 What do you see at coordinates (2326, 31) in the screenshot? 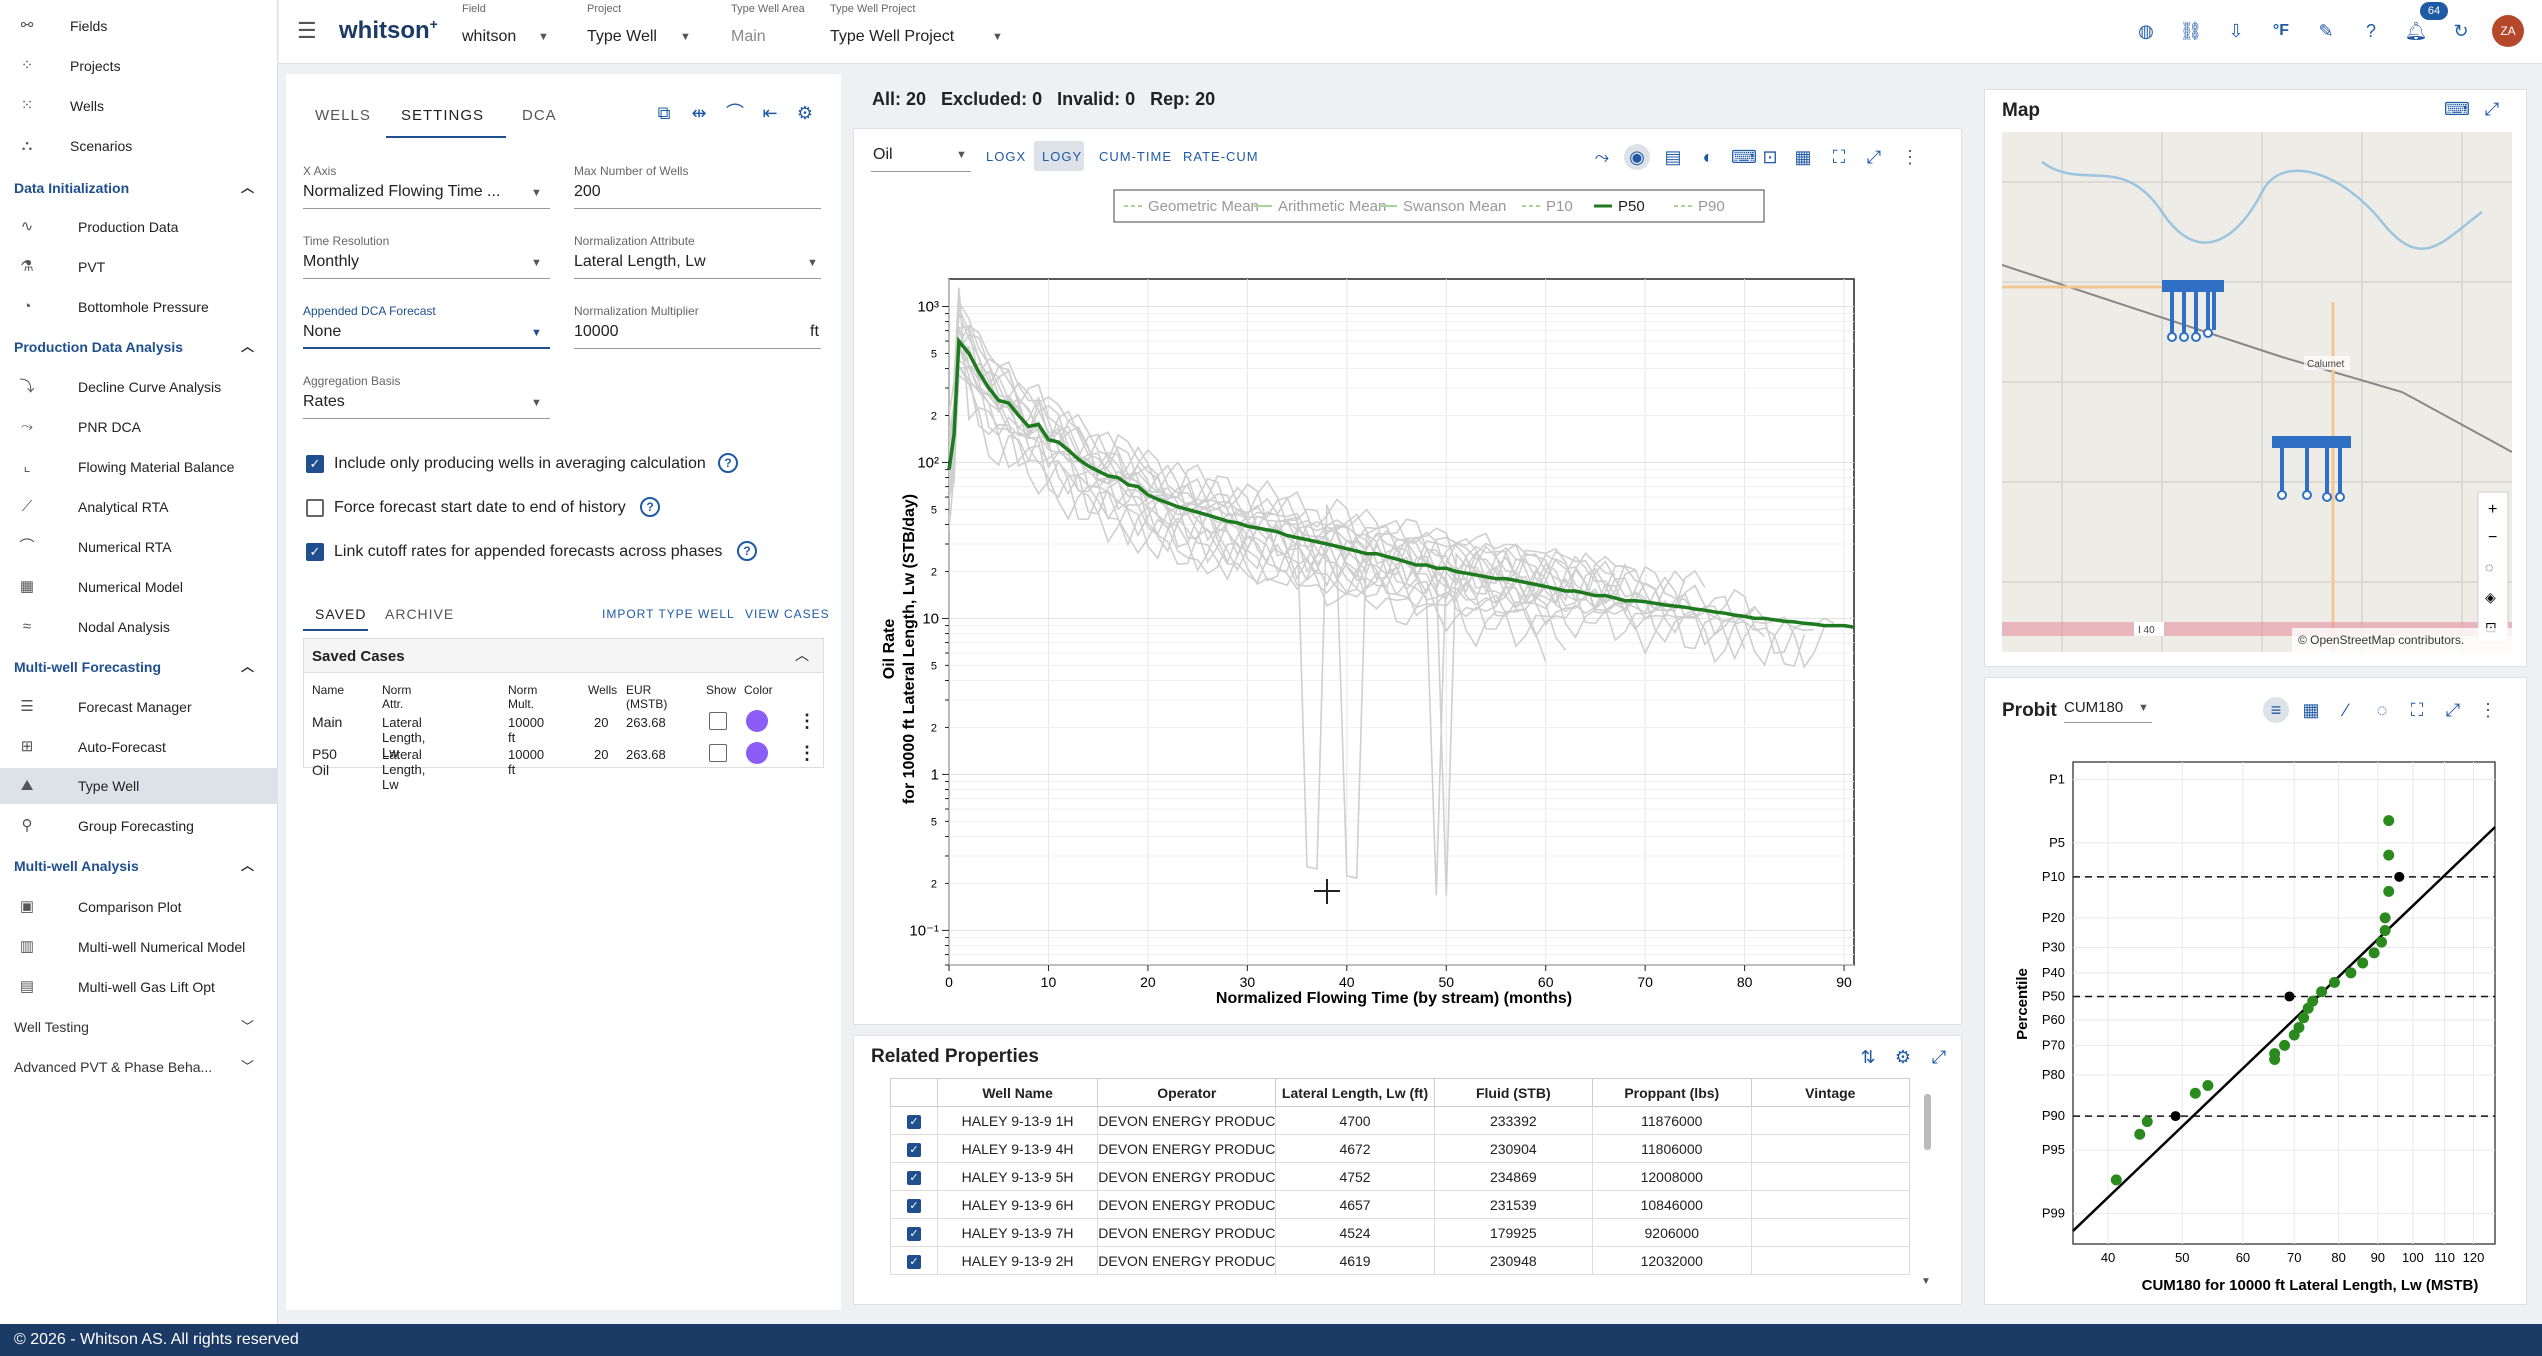
I see `feedback-icon: ✎` at bounding box center [2326, 31].